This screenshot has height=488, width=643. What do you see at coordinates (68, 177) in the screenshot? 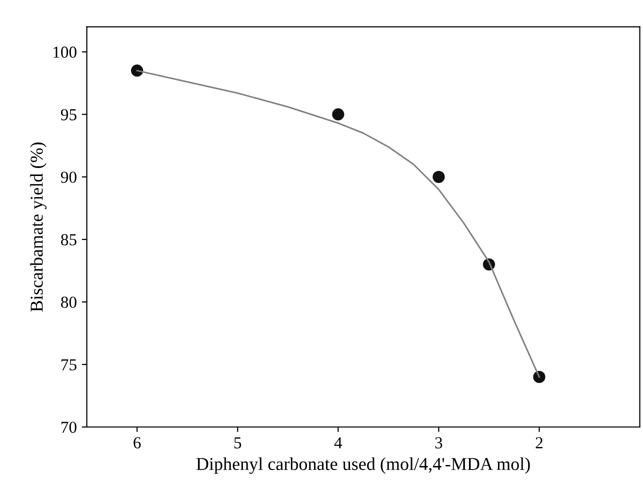
I see `y-tick-label: 90` at bounding box center [68, 177].